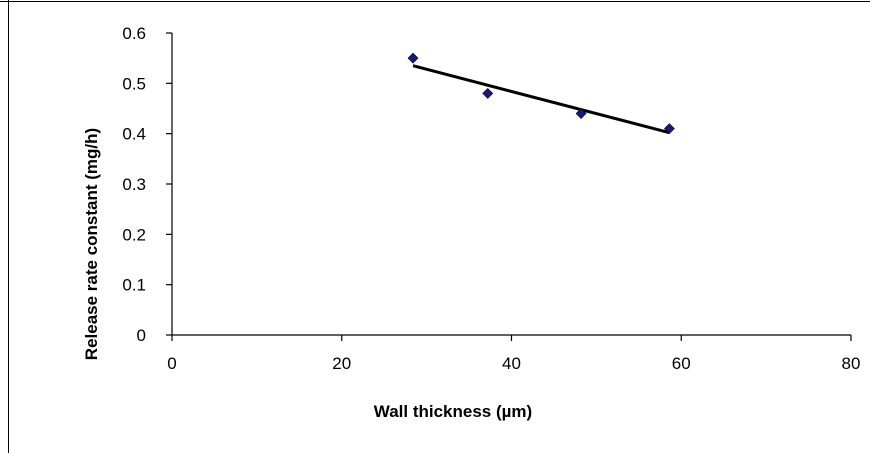 This screenshot has width=870, height=453. What do you see at coordinates (141, 335) in the screenshot?
I see `y-tick-label: 0` at bounding box center [141, 335].